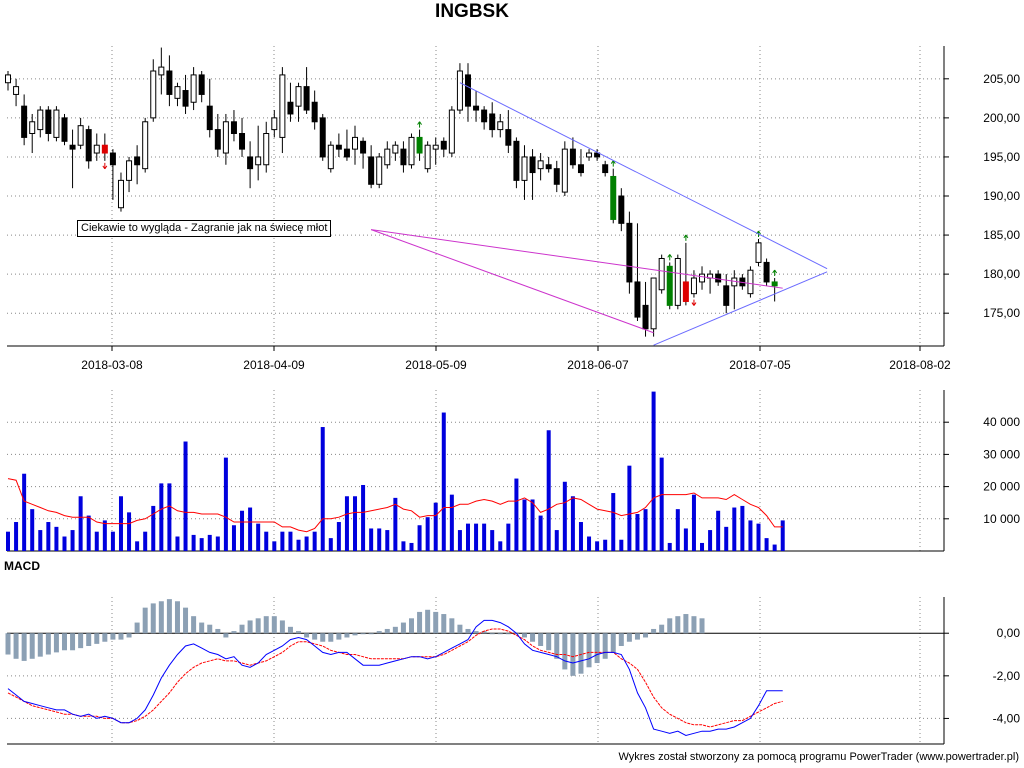 This screenshot has width=1024, height=768. What do you see at coordinates (1001, 157) in the screenshot?
I see `y-tick-label: 195,00` at bounding box center [1001, 157].